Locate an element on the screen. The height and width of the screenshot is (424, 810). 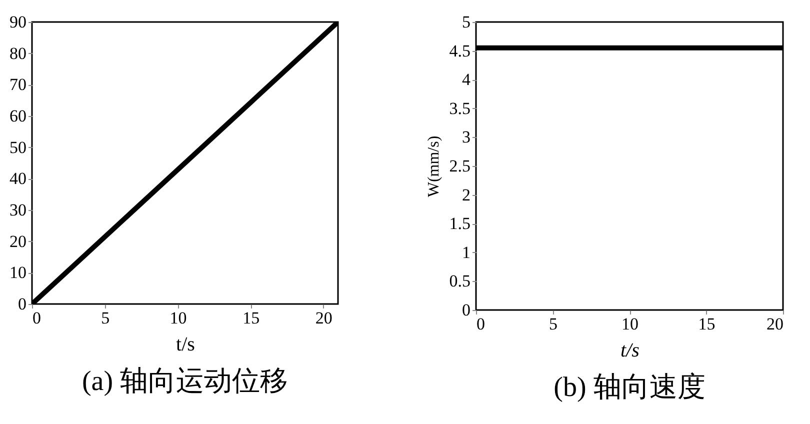
y-tick-label: 1 is located at coordinates (466, 252).